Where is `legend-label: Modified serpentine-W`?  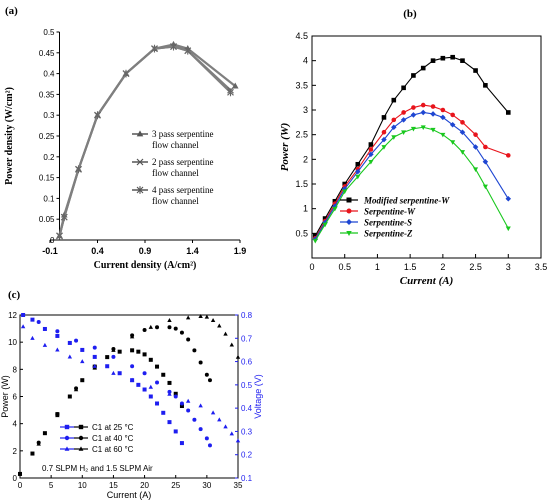 legend-label: Modified serpentine-W is located at coordinates (406, 201).